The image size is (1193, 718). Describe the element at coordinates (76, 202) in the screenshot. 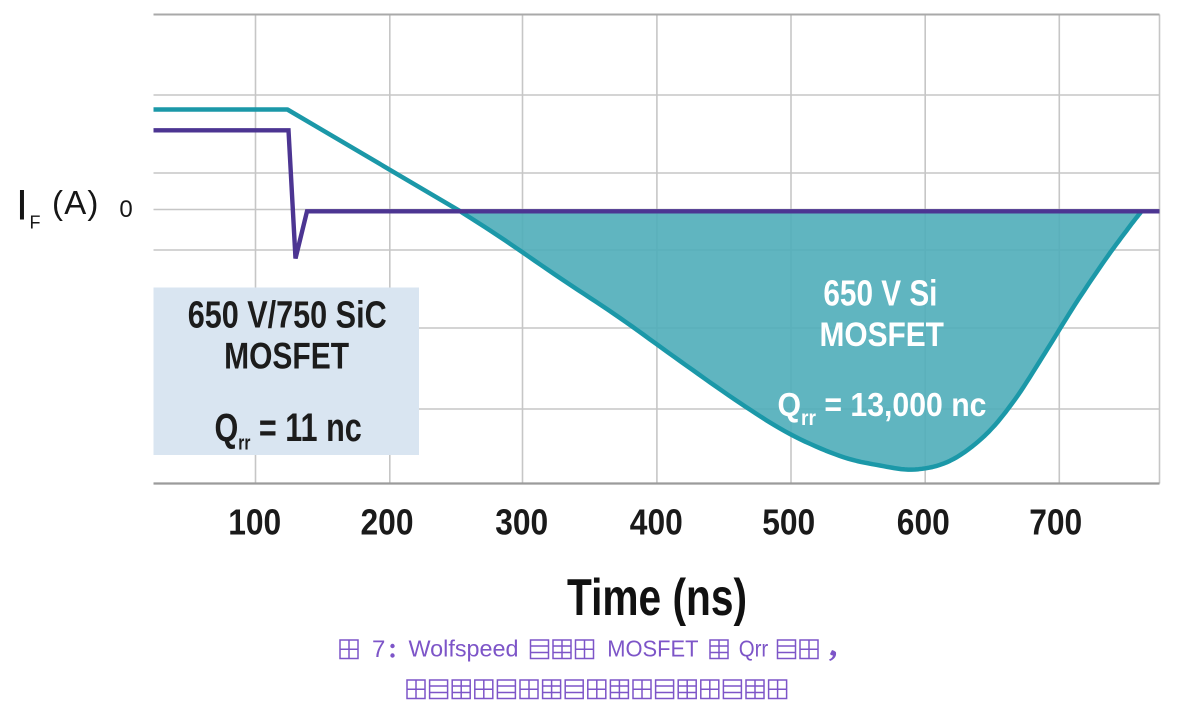

I see `svg-text: (A)` at that location.